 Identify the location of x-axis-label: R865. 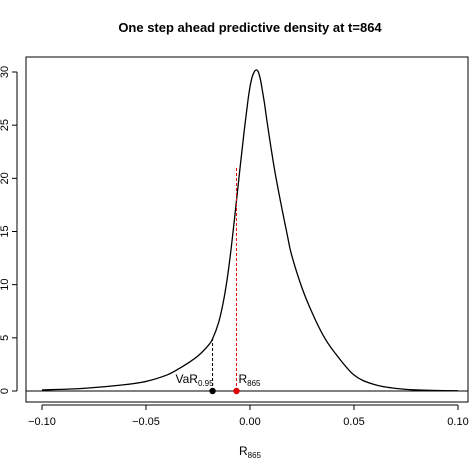
(250, 452).